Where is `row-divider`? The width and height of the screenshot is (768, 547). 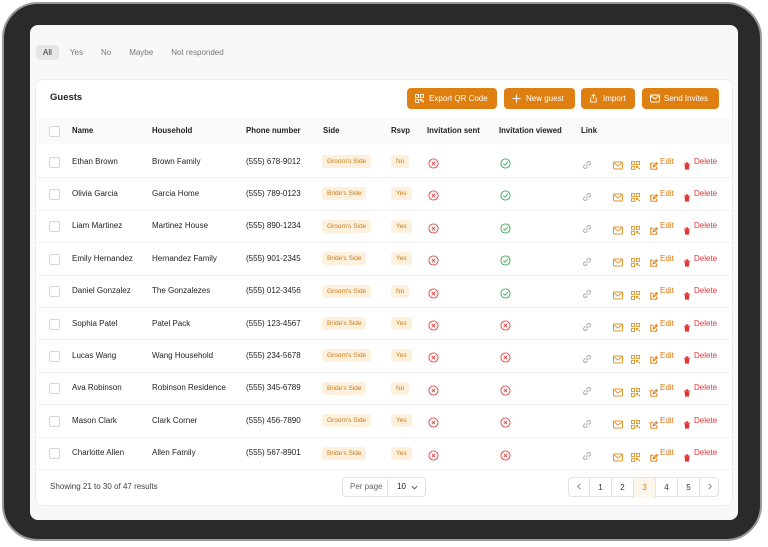
row-divider is located at coordinates (384, 178).